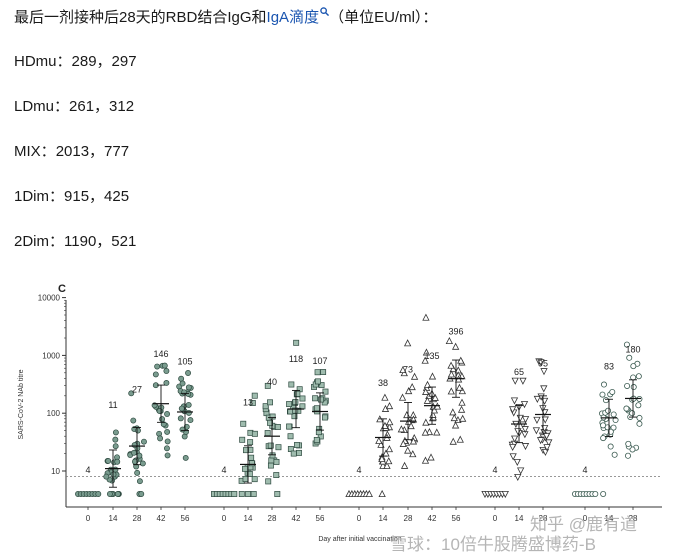 The height and width of the screenshot is (556, 674). I want to click on result-row-hdmu: HDmu：289，297, so click(75, 60).